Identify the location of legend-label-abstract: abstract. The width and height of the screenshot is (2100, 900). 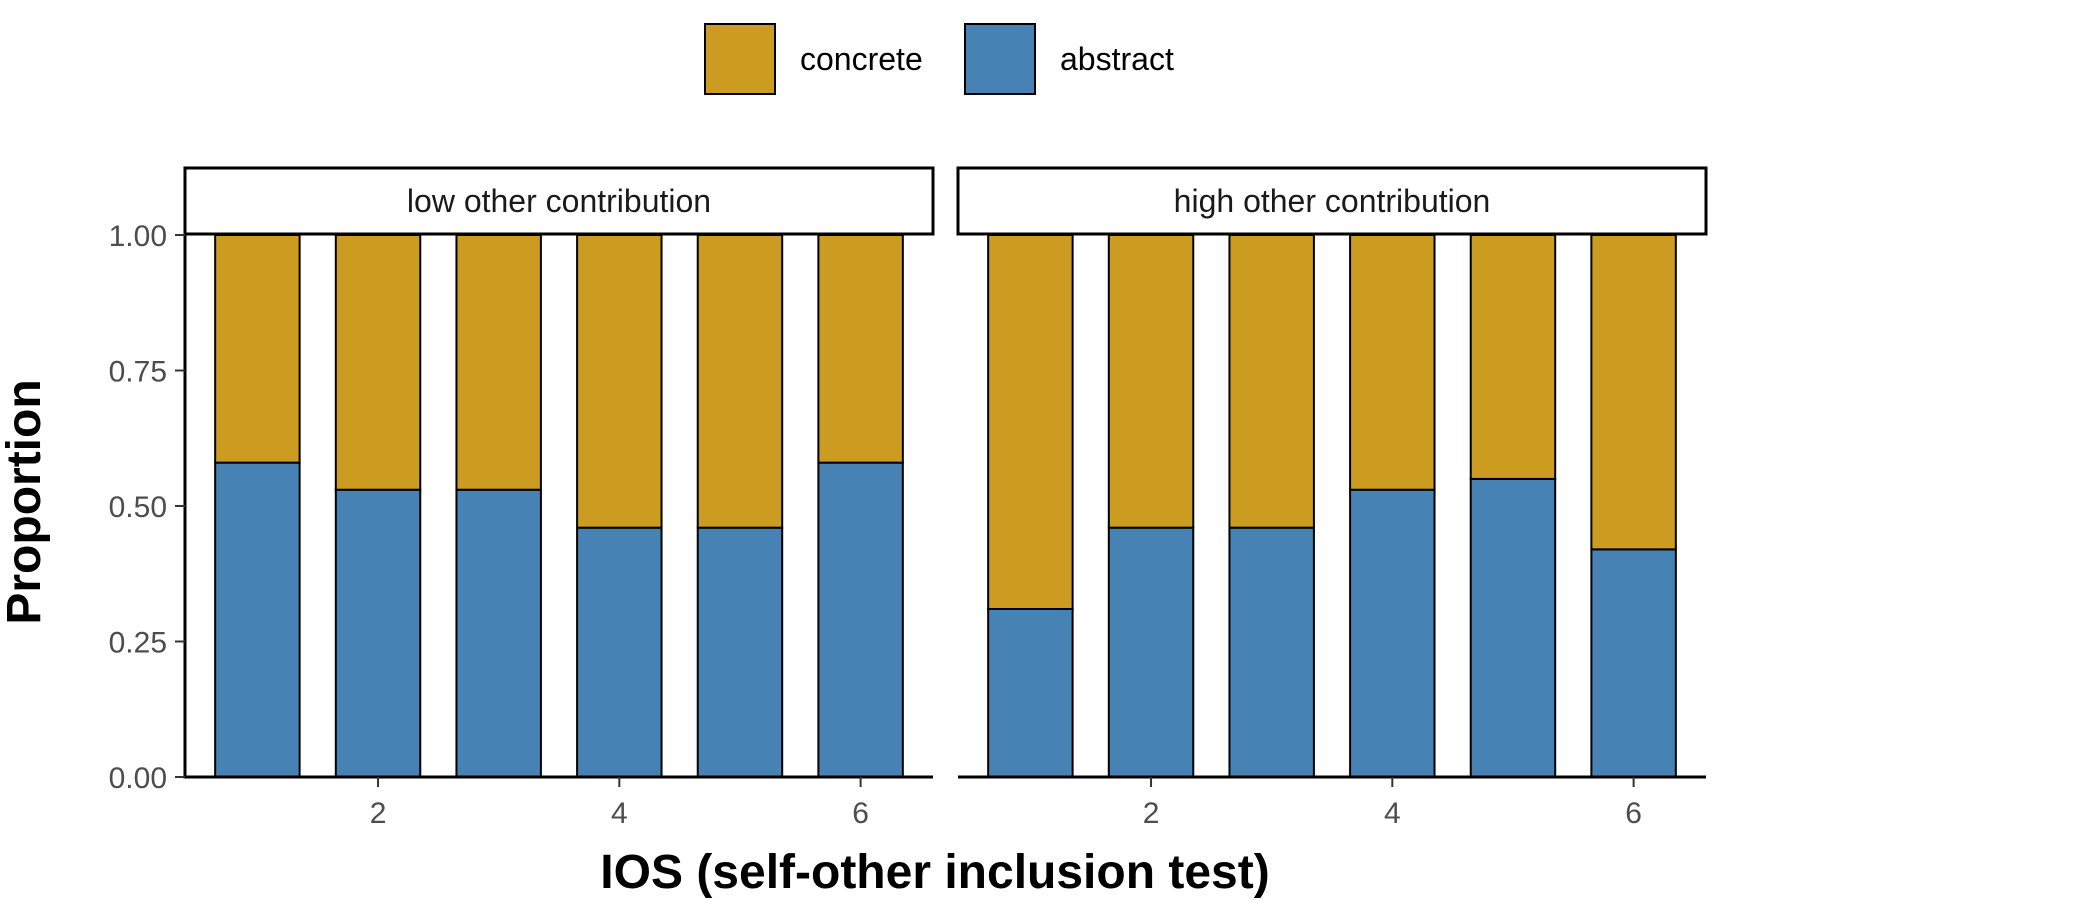
(1117, 59).